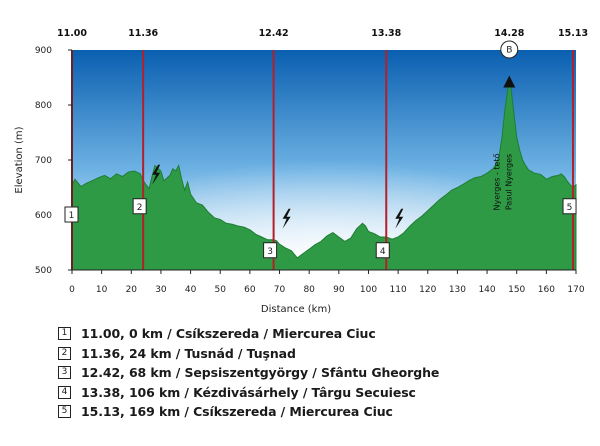  What do you see at coordinates (43, 106) in the screenshot?
I see `y-tick-label: 800` at bounding box center [43, 106].